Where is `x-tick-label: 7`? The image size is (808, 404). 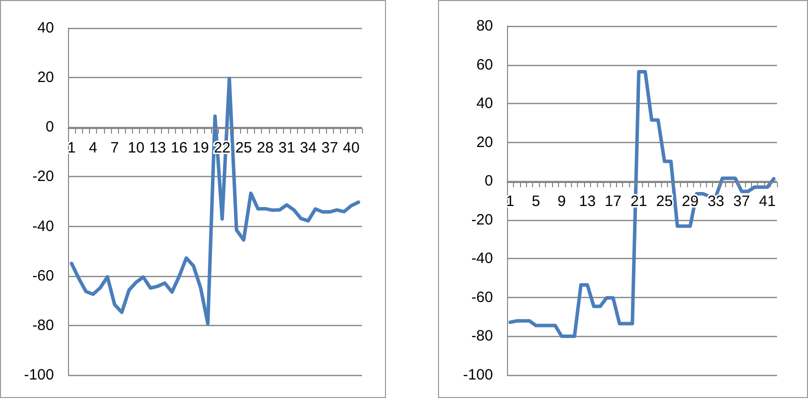
x-tick-label: 7 is located at coordinates (114, 148).